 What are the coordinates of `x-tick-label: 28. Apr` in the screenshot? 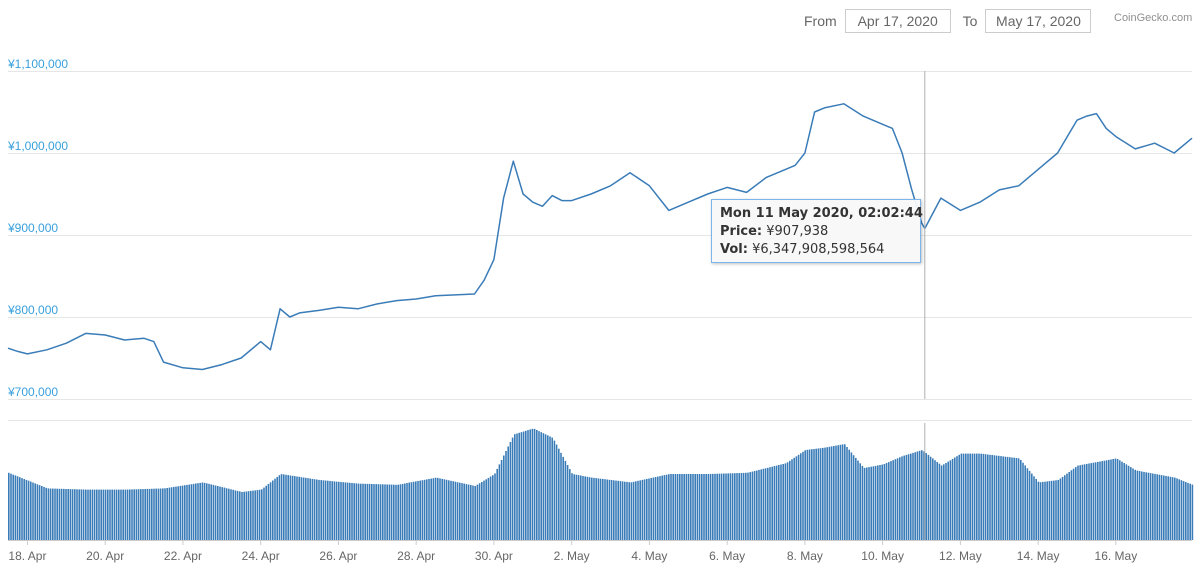 It's located at (416, 556).